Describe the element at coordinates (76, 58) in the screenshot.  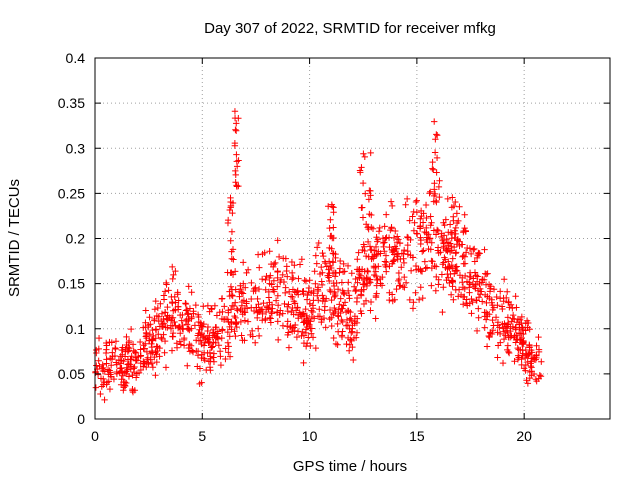
I see `y-tick-label: 0.4` at that location.